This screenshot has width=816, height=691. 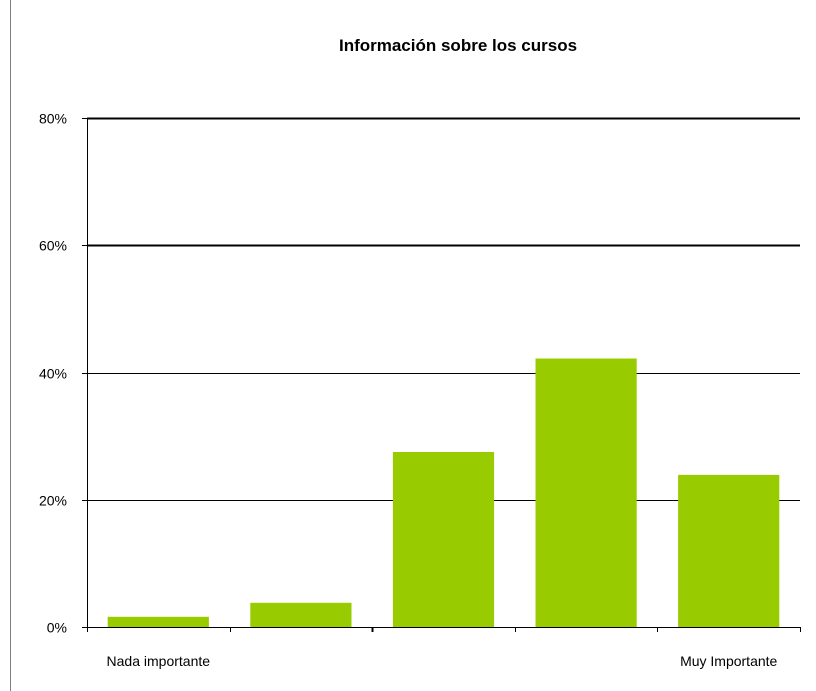 I want to click on y-tick-label: 60%, so click(x=53, y=246).